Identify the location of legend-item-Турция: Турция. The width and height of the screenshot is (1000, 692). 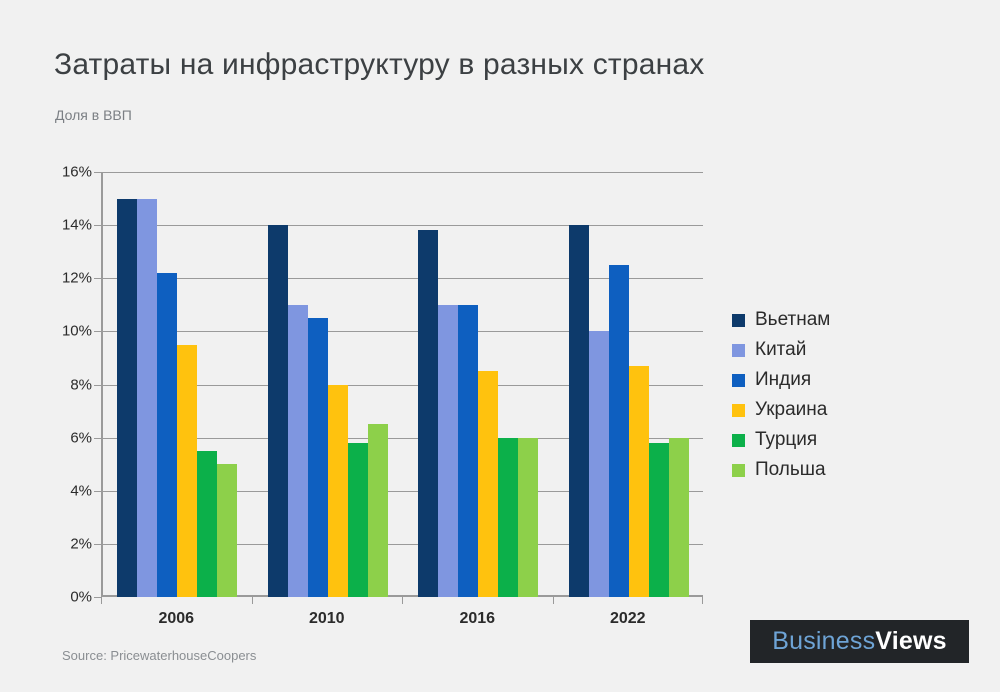
(781, 440).